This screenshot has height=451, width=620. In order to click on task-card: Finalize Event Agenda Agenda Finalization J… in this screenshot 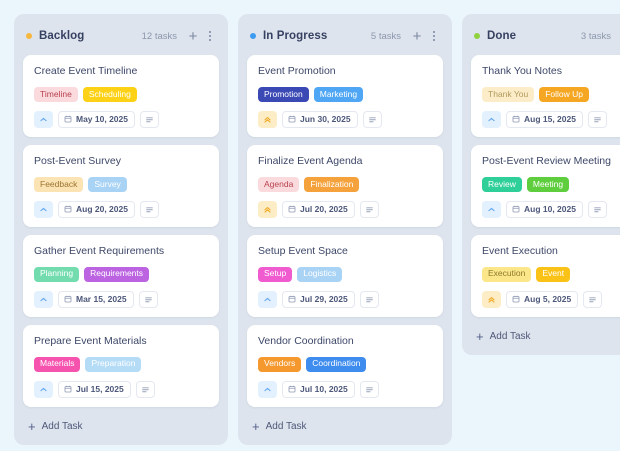, I will do `click(345, 185)`.